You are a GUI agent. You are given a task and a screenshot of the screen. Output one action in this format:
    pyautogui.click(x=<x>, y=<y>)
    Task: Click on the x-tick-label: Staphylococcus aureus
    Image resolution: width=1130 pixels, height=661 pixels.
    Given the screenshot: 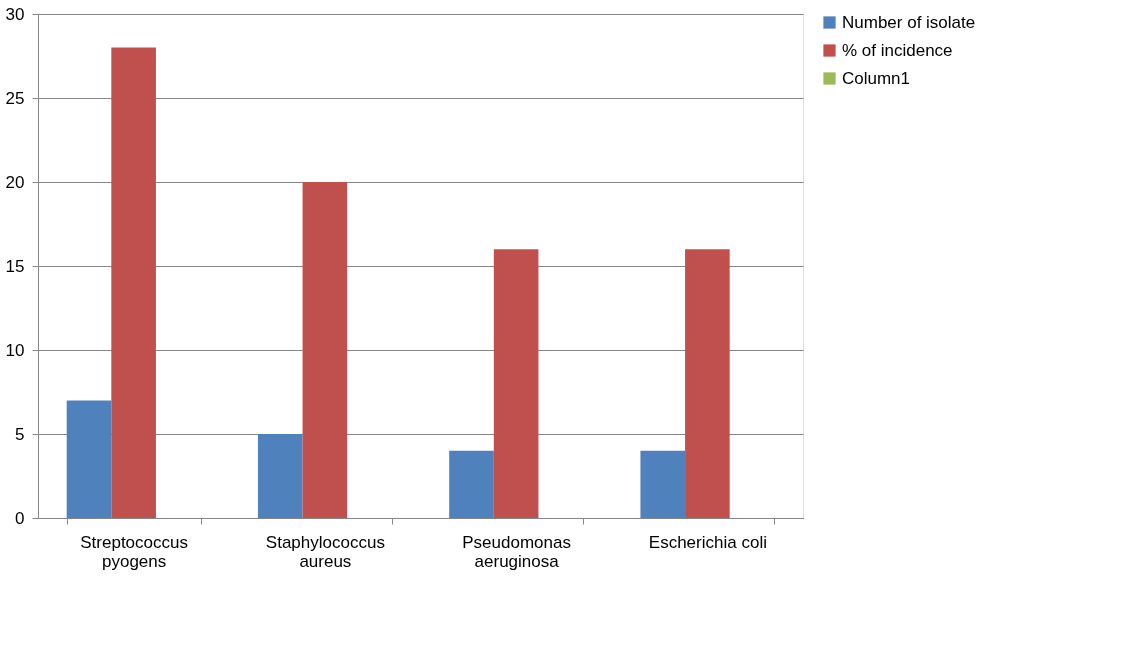 What is the action you would take?
    pyautogui.click(x=325, y=551)
    